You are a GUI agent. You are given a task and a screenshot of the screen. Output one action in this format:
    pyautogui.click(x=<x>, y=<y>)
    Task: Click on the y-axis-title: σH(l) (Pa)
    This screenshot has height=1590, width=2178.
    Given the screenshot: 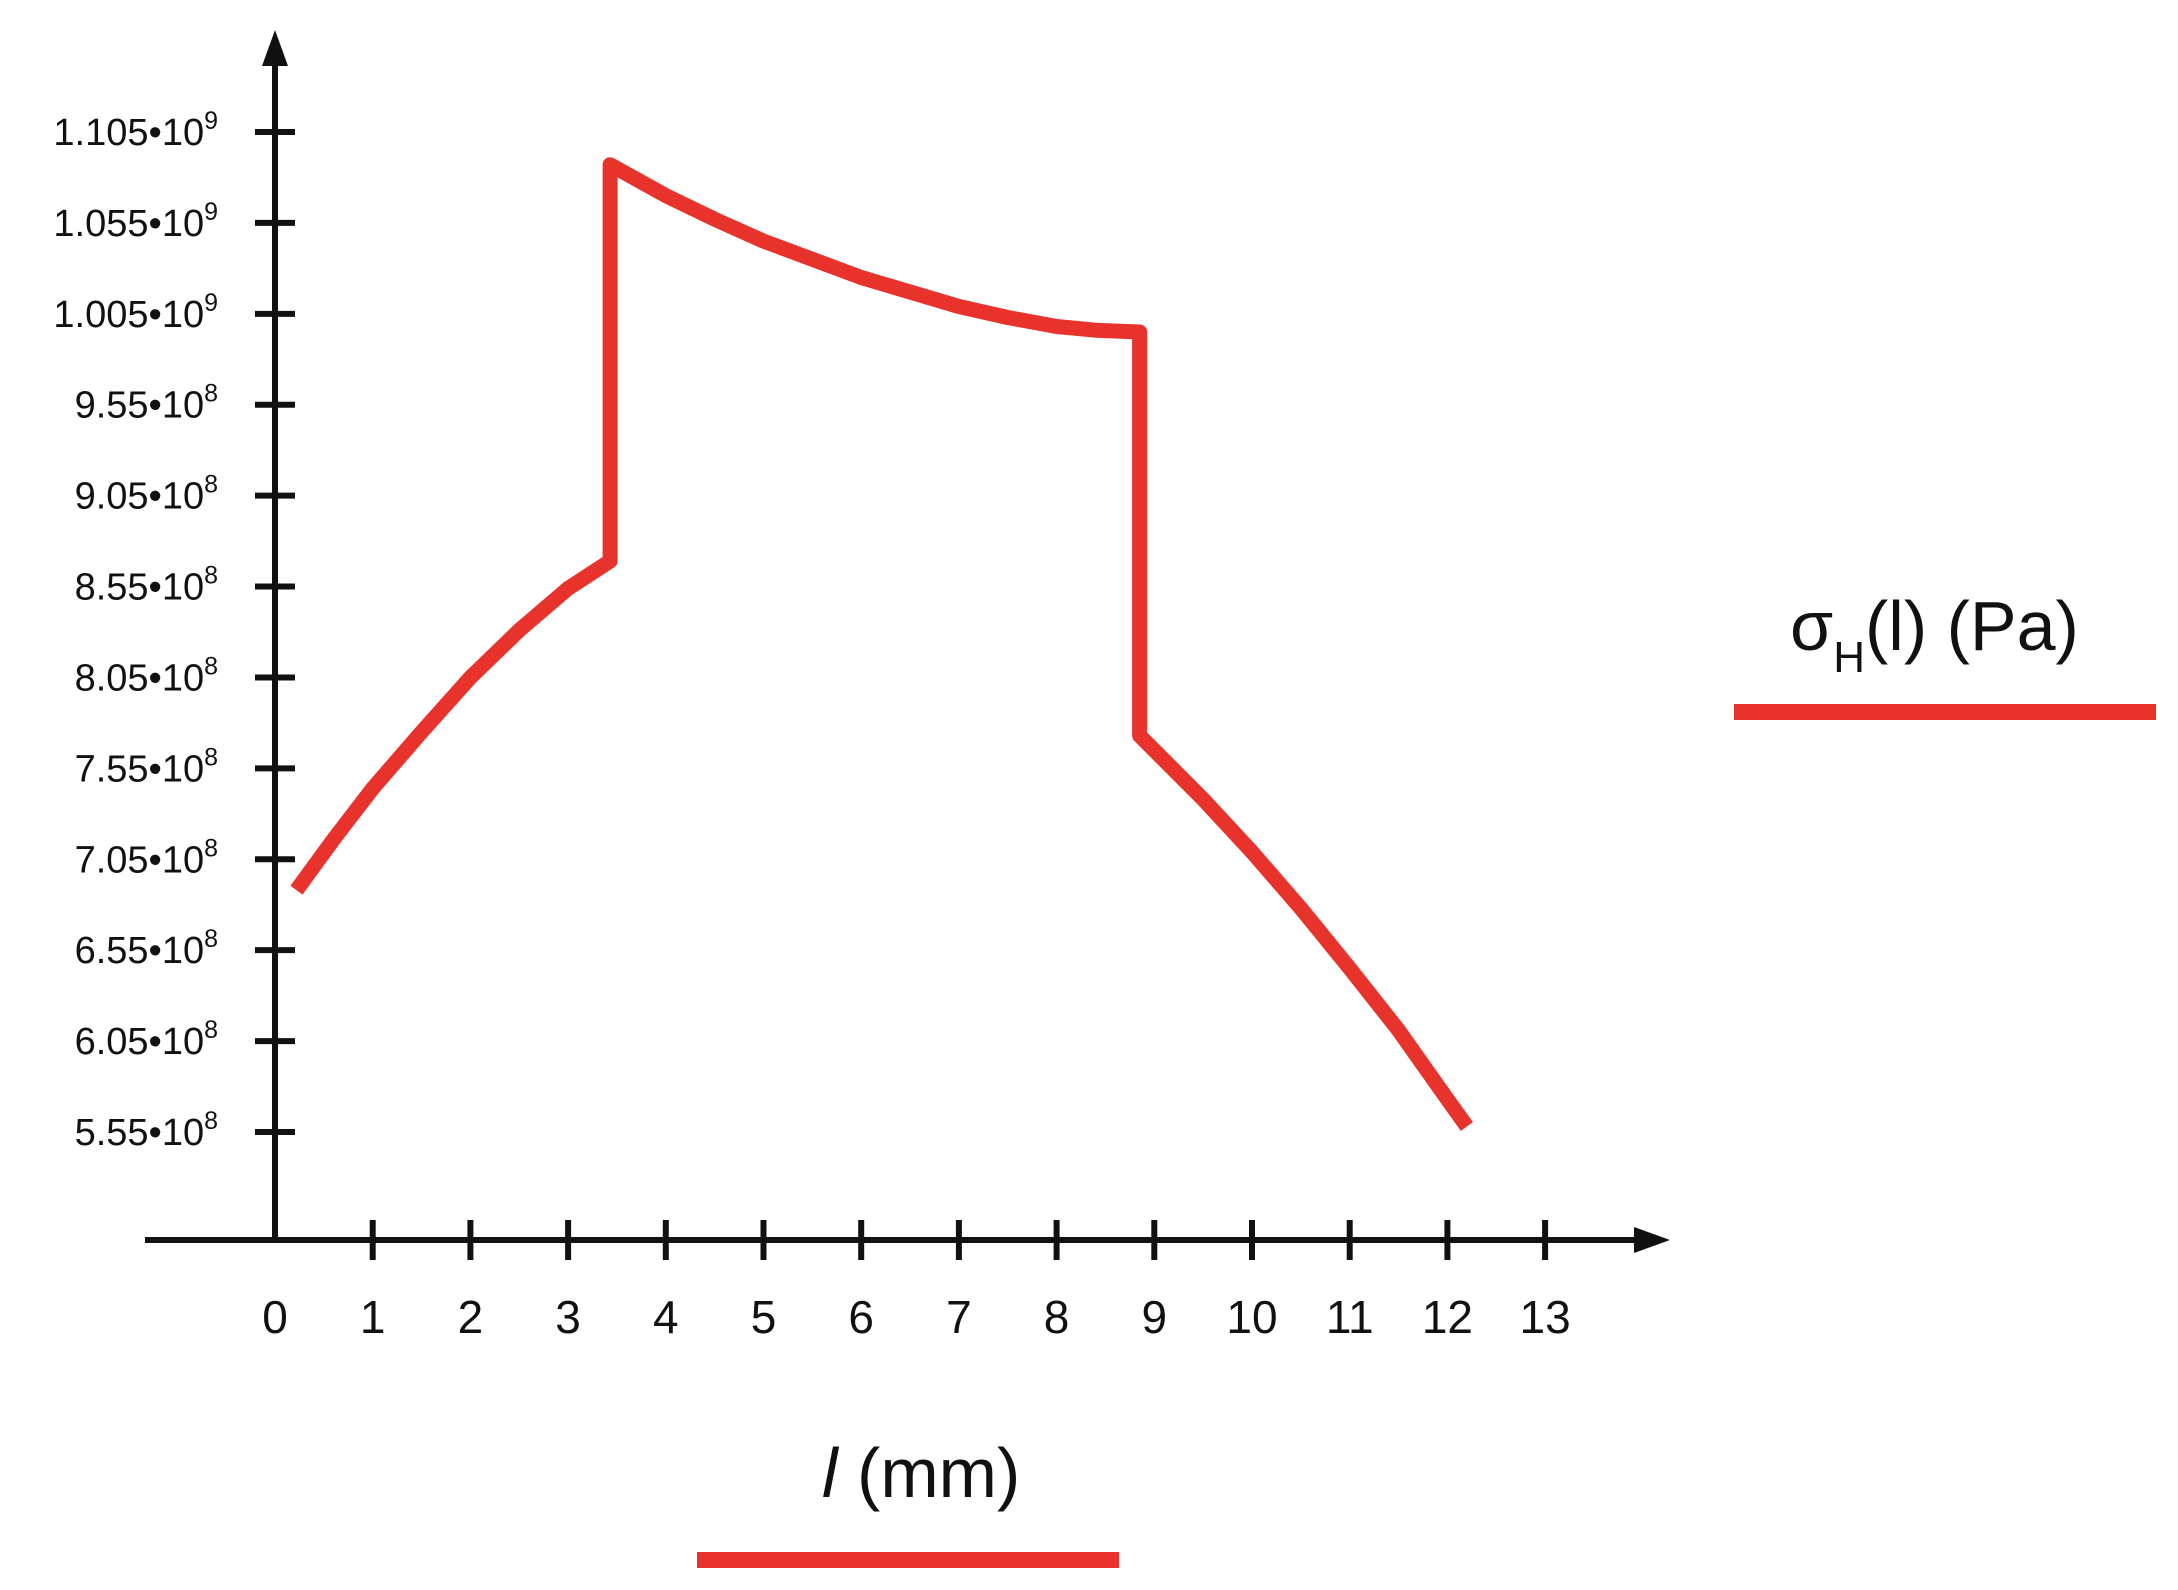 What is the action you would take?
    pyautogui.click(x=1945, y=653)
    